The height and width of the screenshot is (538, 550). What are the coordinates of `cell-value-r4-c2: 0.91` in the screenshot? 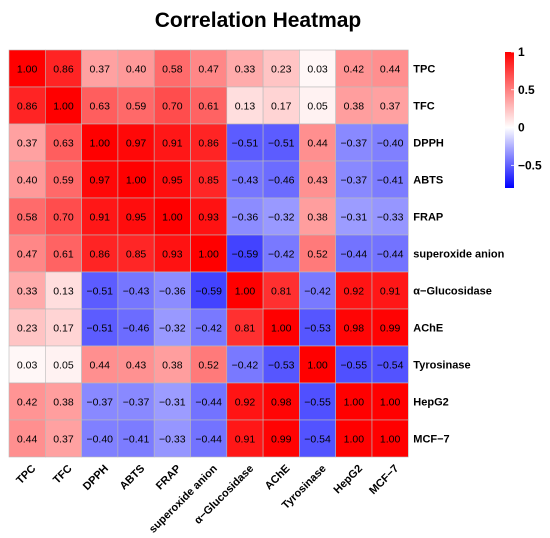 It's located at (100, 217).